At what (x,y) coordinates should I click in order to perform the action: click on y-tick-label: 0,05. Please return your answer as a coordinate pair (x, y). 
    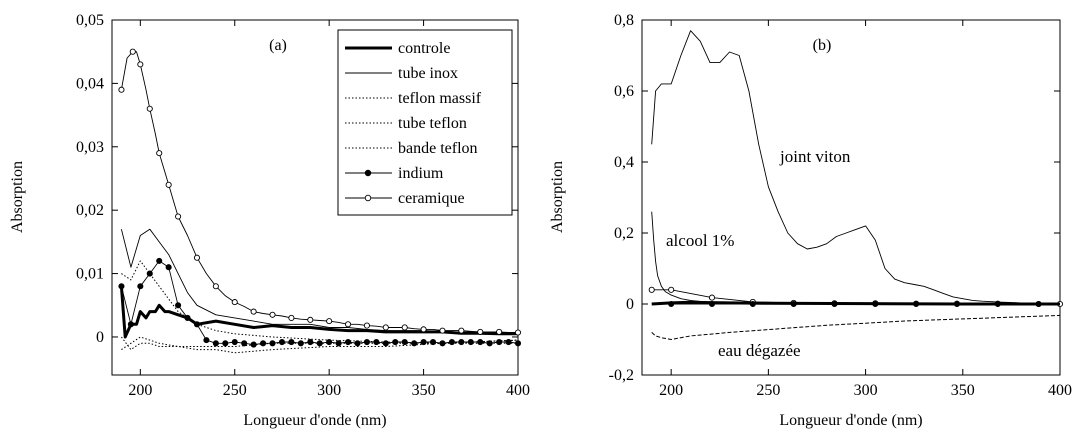
    Looking at the image, I should click on (90, 20).